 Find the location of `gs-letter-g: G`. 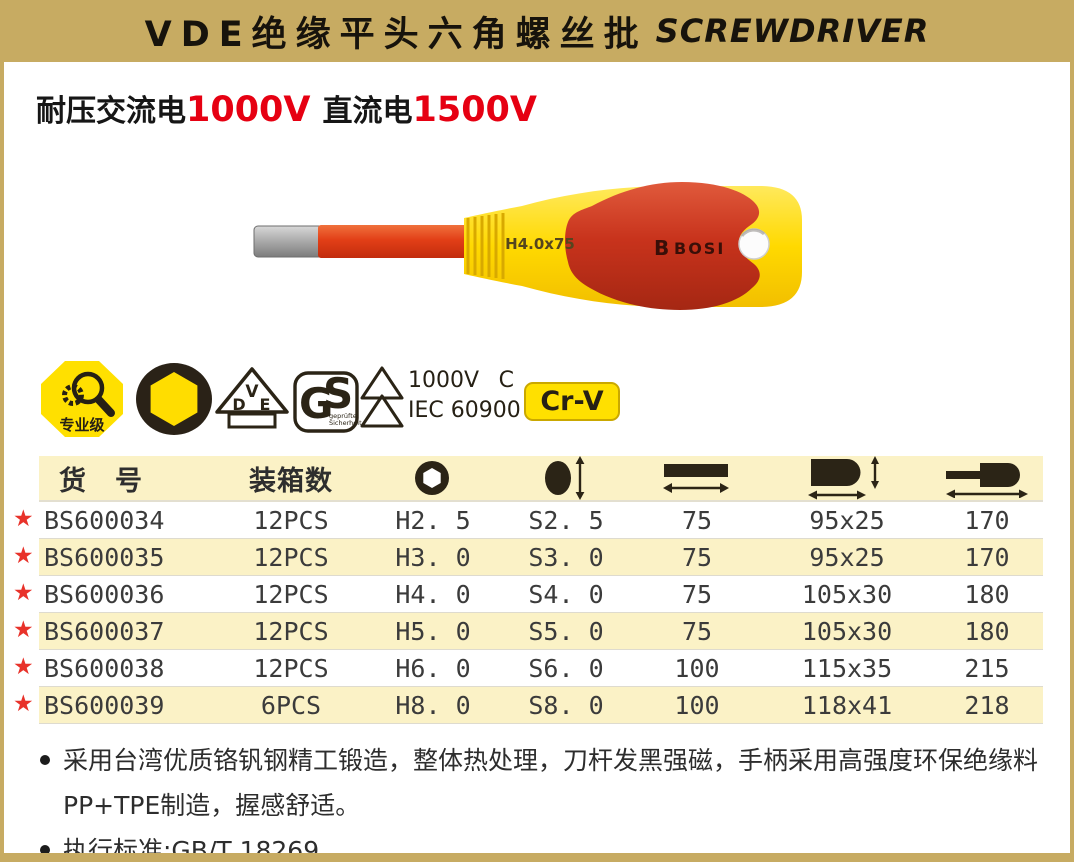

gs-letter-g: G is located at coordinates (316, 403).